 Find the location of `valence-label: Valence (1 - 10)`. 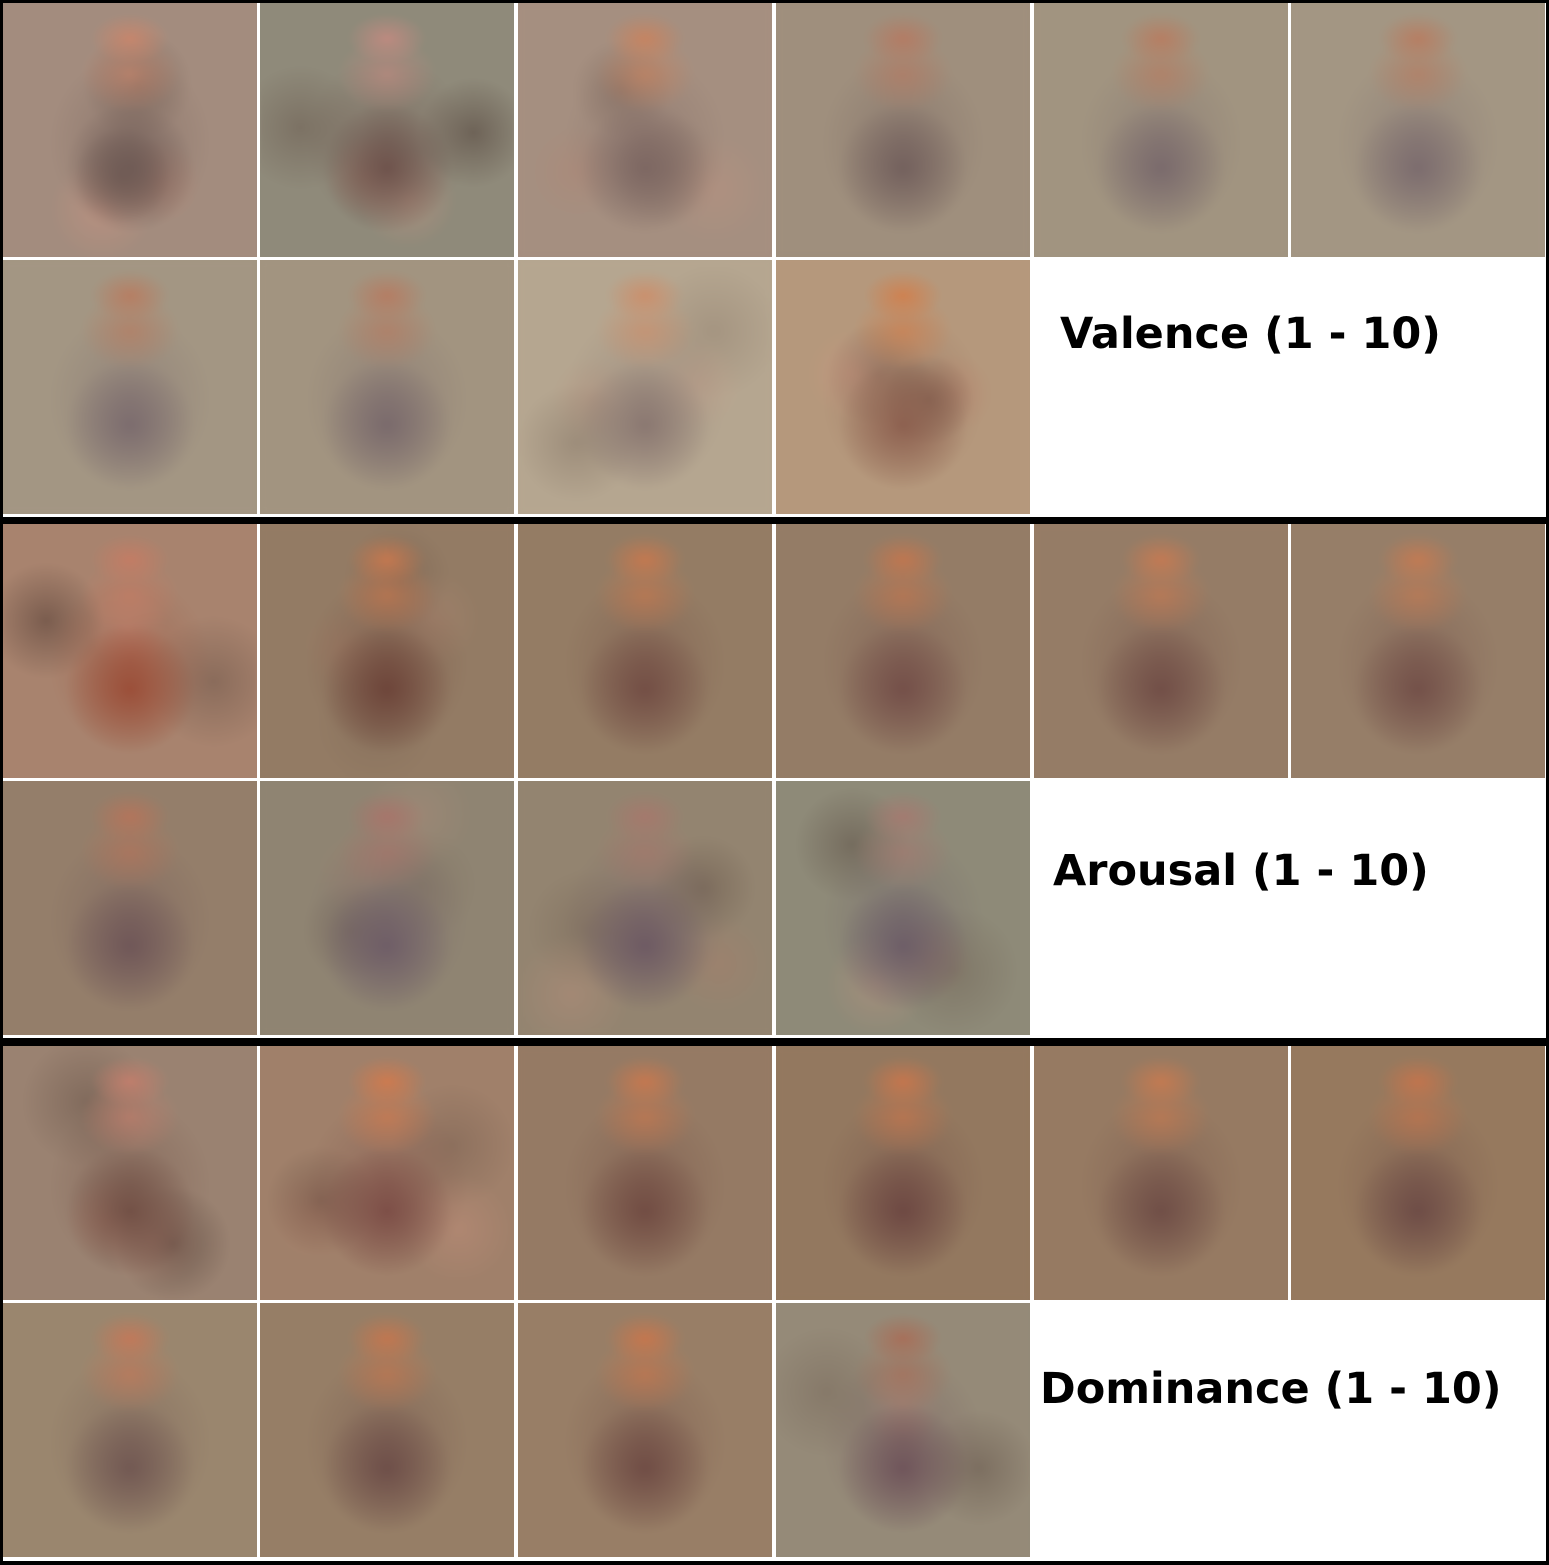

valence-label: Valence (1 - 10) is located at coordinates (1250, 334).